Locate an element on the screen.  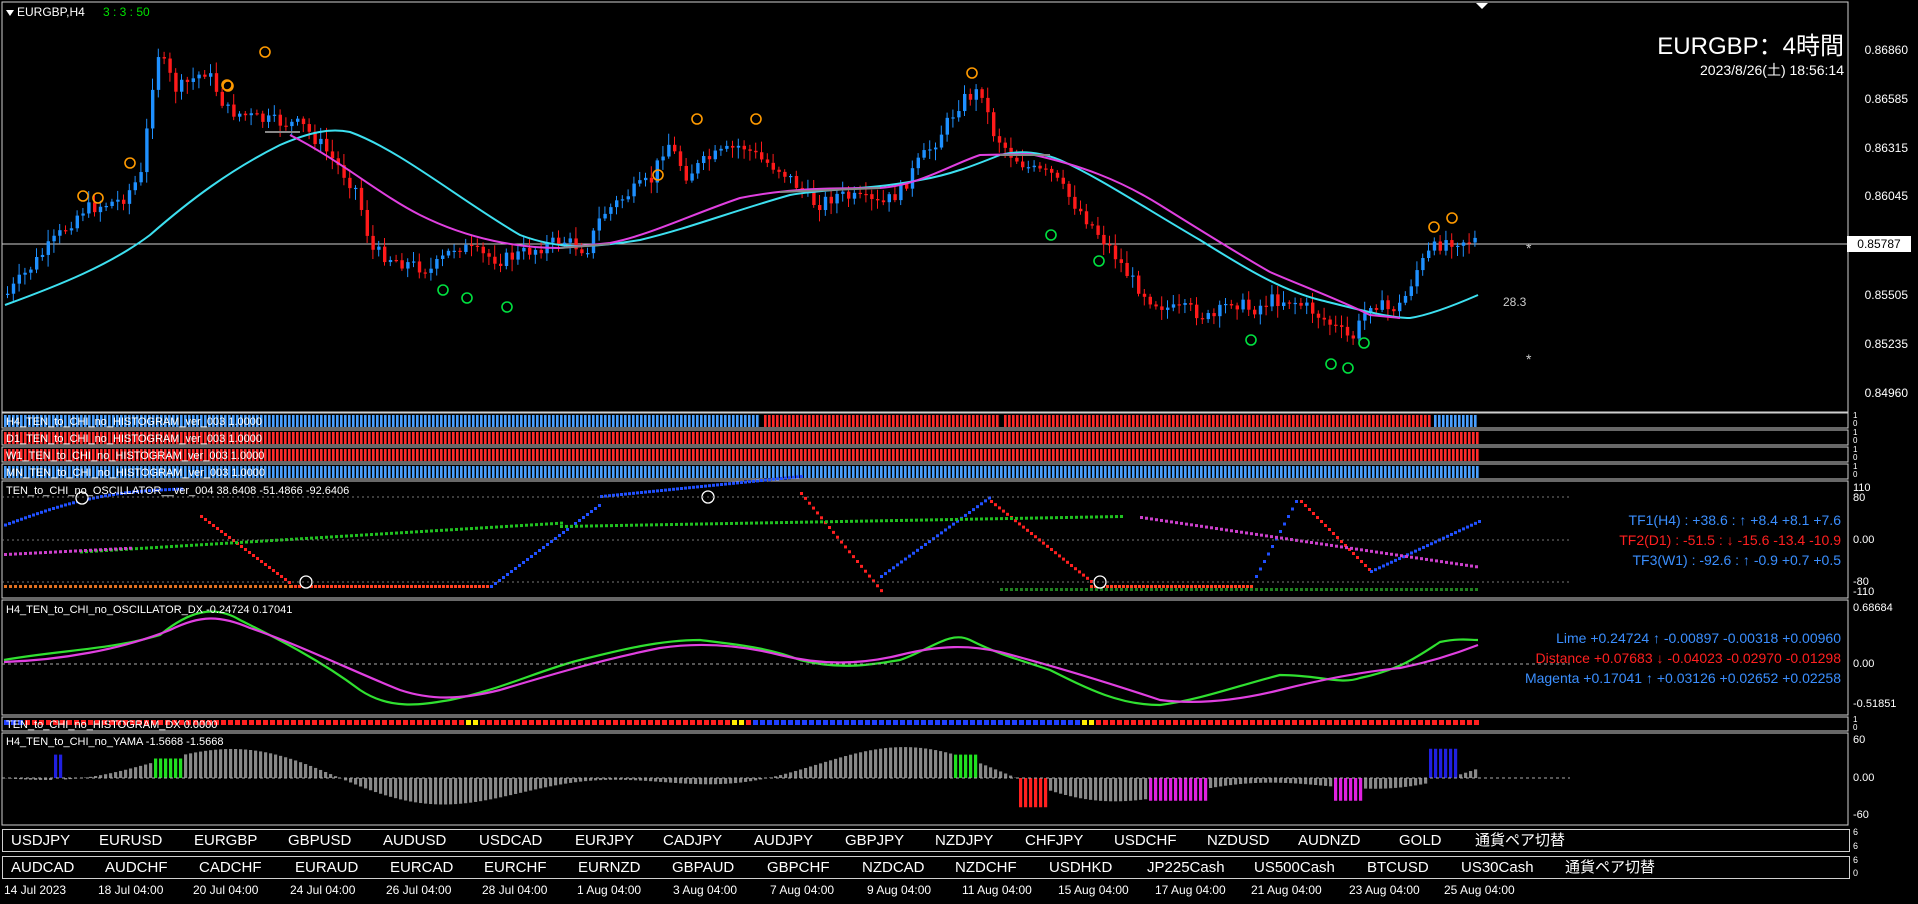
pair-button-eurchf: EURCHF is located at coordinates (515, 867).